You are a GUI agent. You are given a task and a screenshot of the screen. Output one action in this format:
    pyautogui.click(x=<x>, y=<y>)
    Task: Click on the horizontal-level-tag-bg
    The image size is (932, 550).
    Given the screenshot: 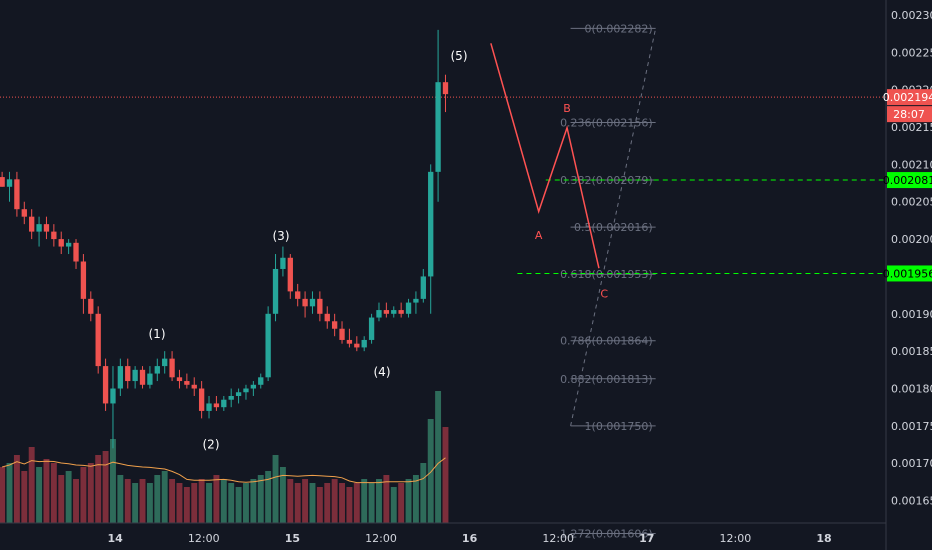 What is the action you would take?
    pyautogui.click(x=909, y=273)
    